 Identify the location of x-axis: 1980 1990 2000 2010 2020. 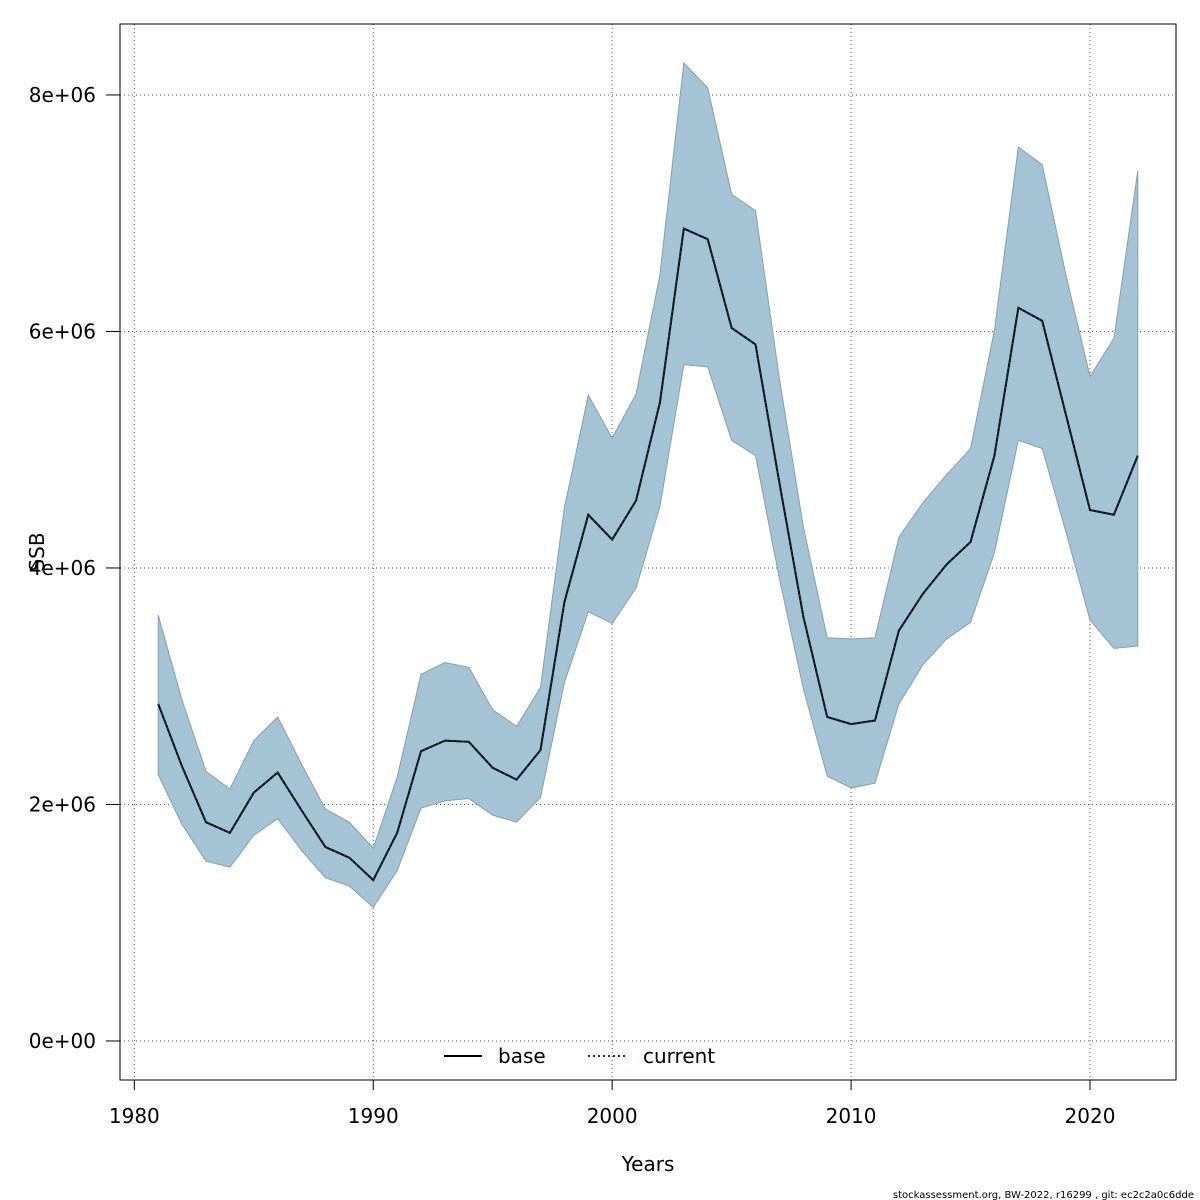
(612, 1104).